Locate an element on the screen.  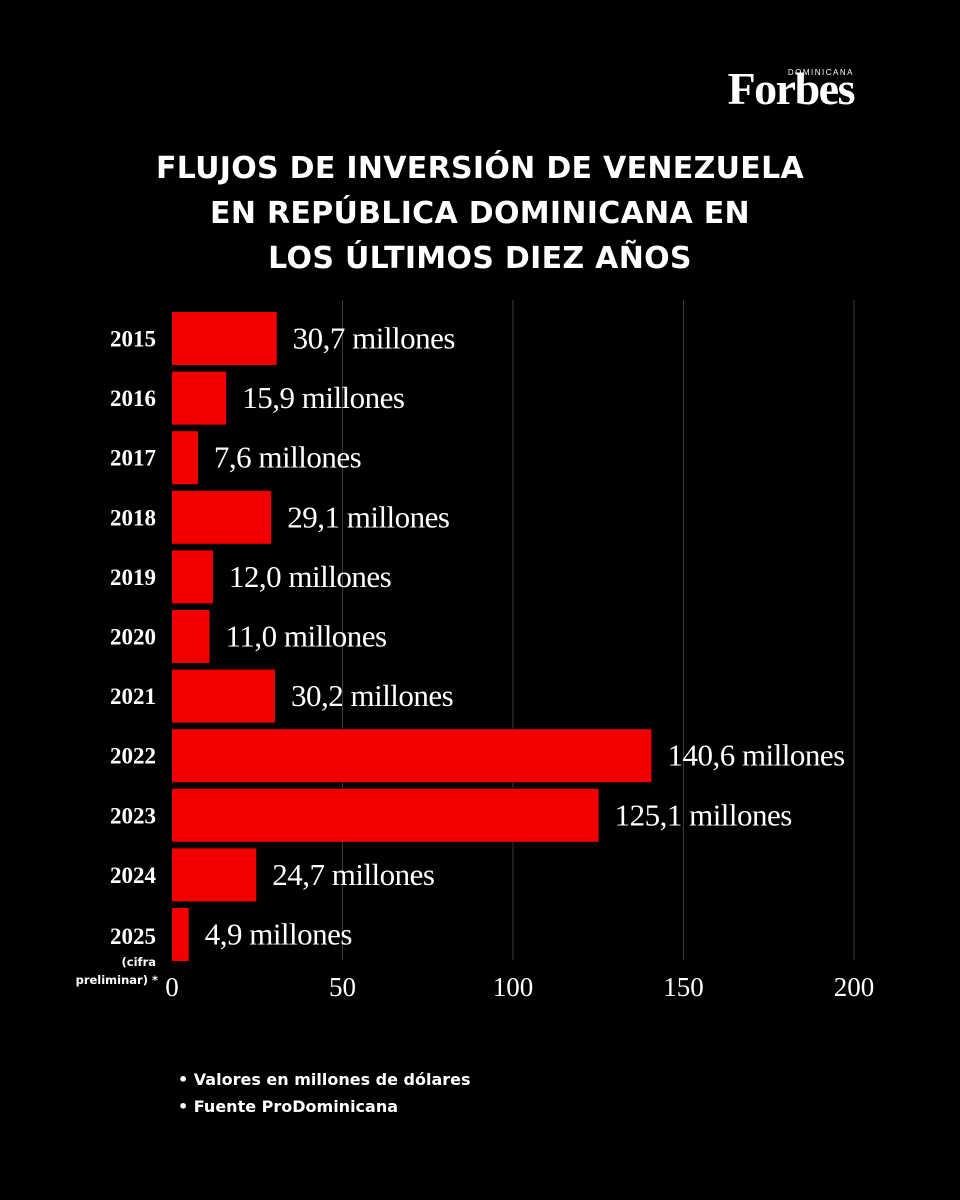
logo-wordmark: Forbes is located at coordinates (791, 88).